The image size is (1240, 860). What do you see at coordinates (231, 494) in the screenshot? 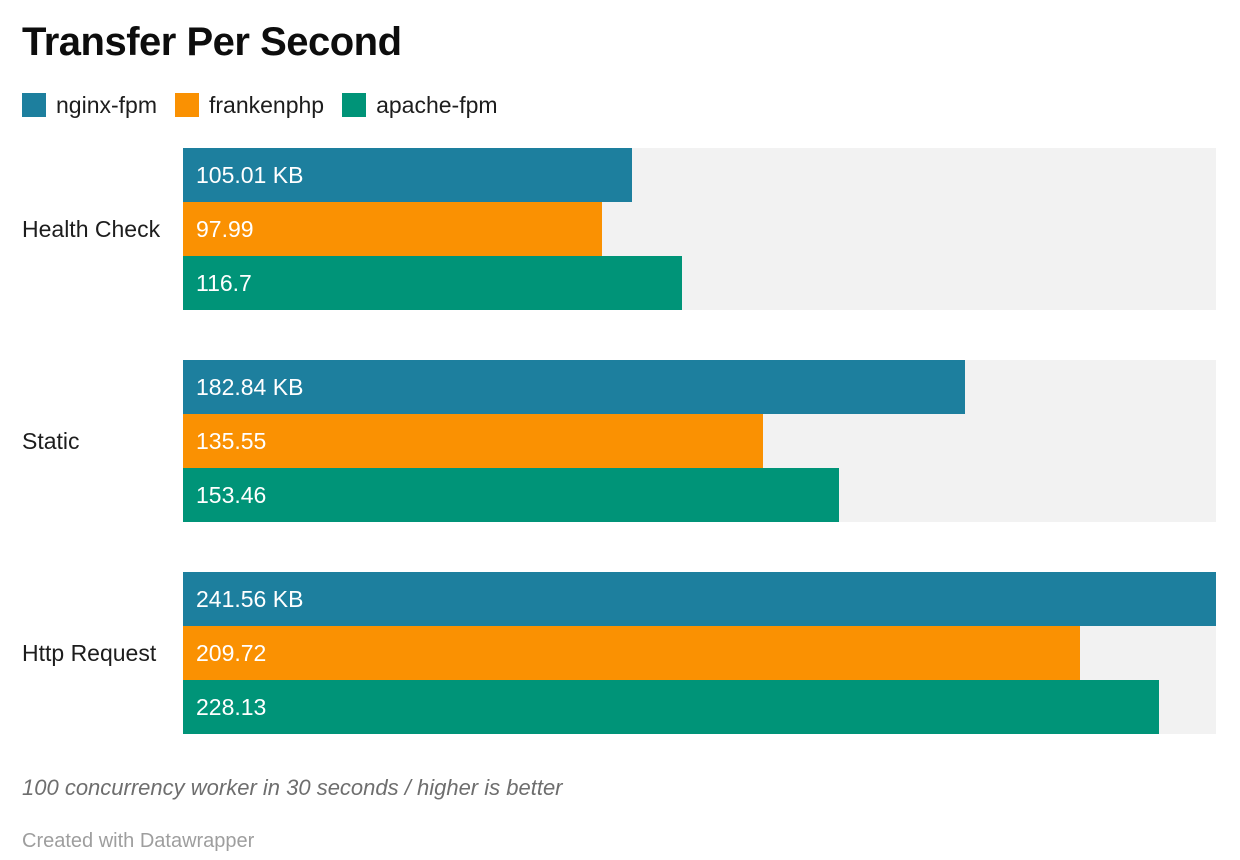
I see `bar-value-label: 153.46` at bounding box center [231, 494].